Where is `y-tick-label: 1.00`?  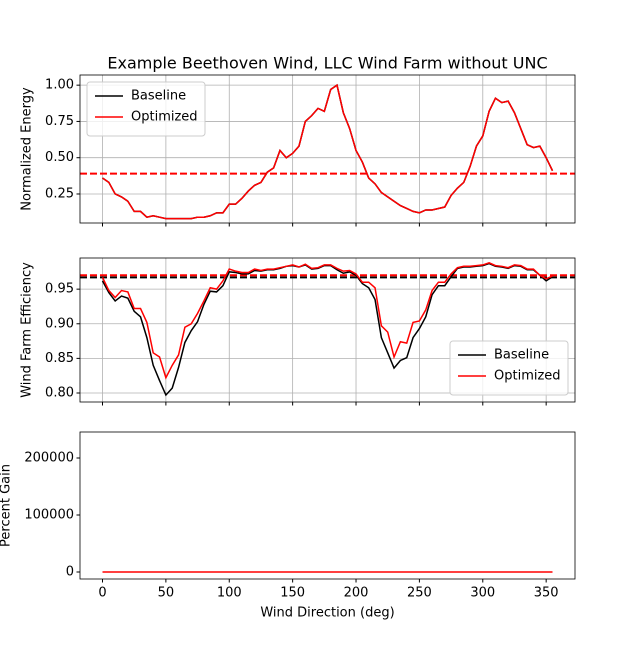 y-tick-label: 1.00 is located at coordinates (59, 85).